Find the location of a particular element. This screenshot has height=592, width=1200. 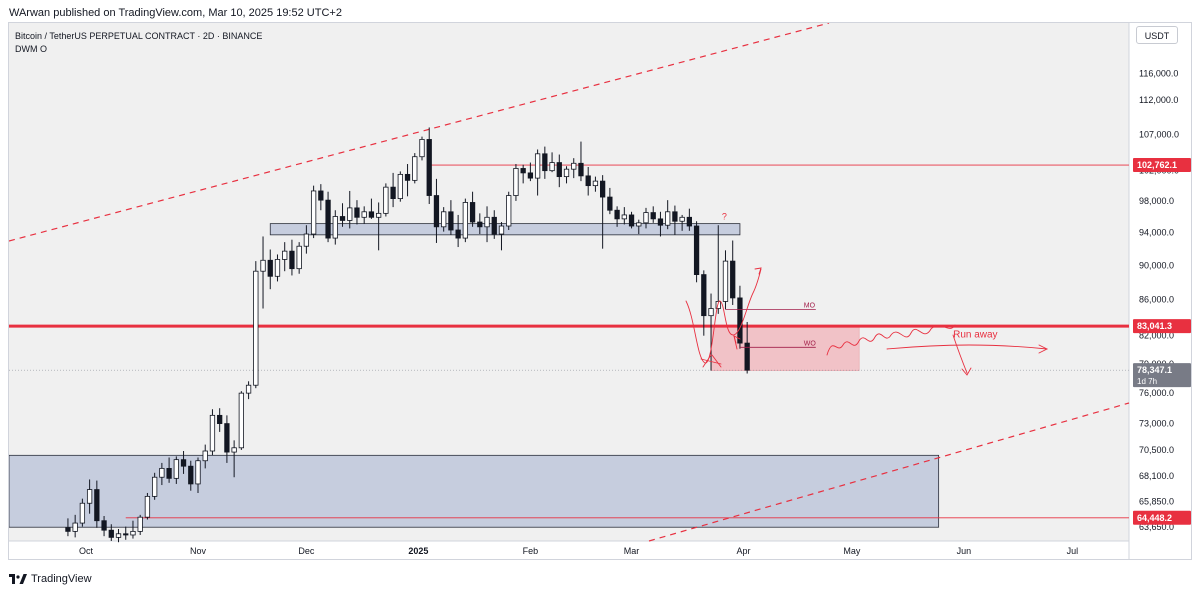

time-tick-label: May is located at coordinates (852, 551).